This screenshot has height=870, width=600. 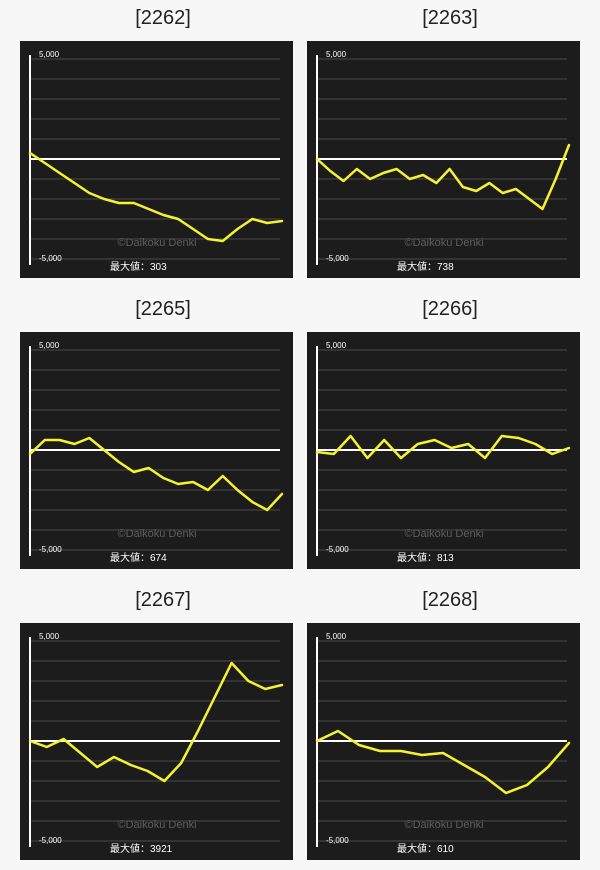 I want to click on graph-panel: 5,000 -5,000 ©Daikoku Denki 最大値：674, so click(x=156, y=450).